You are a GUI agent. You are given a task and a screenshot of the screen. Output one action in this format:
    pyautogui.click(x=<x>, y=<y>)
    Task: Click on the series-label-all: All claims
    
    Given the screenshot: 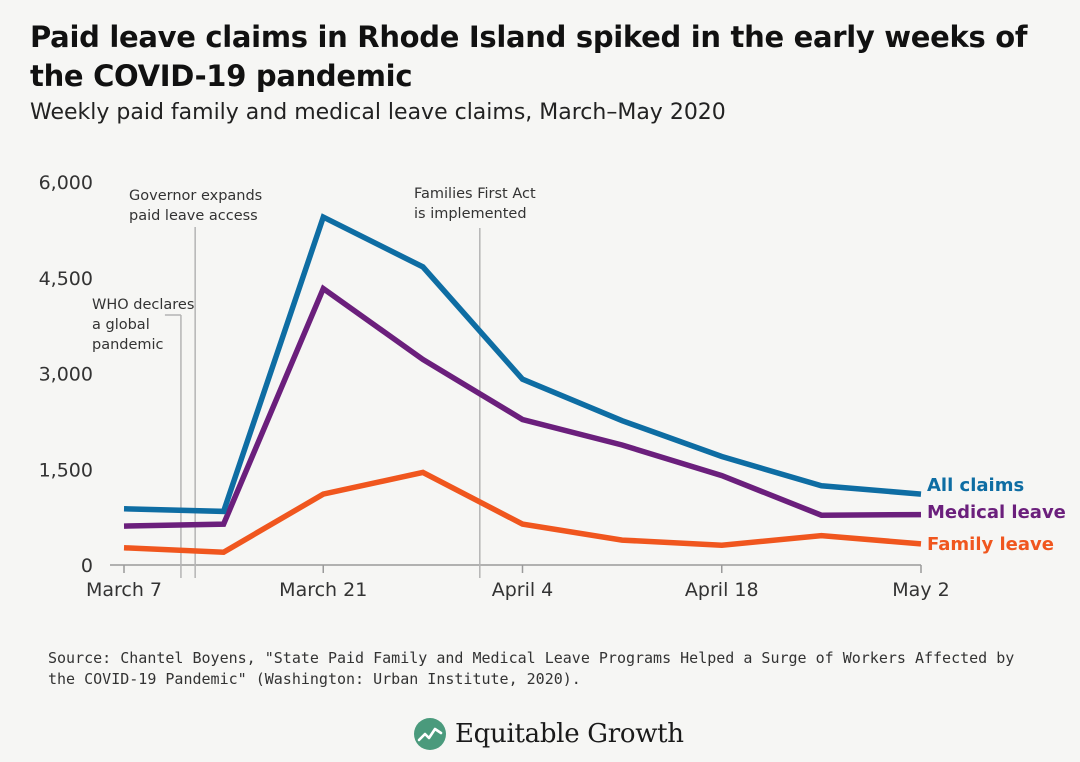 What is the action you would take?
    pyautogui.click(x=975, y=485)
    